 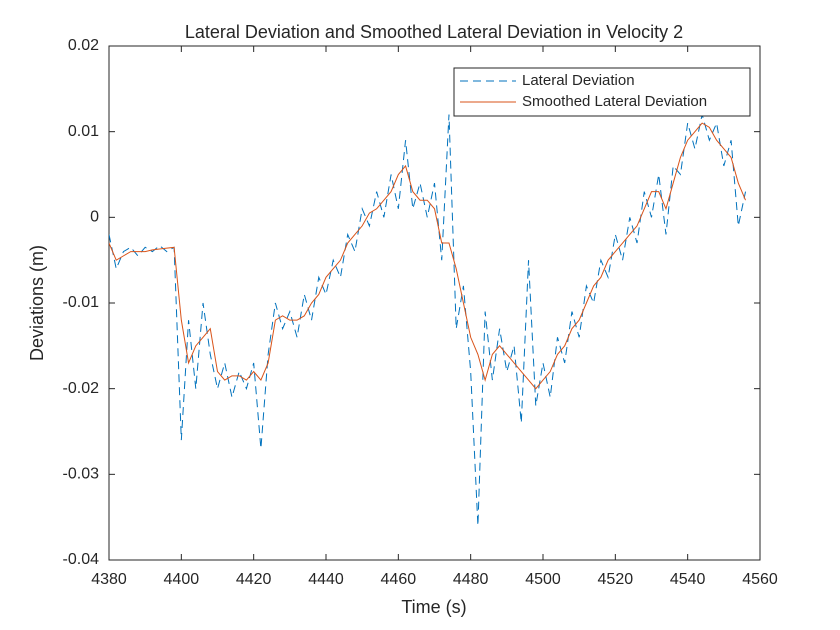 What do you see at coordinates (37, 303) in the screenshot?
I see `y-axis-label: Deviations (m)` at bounding box center [37, 303].